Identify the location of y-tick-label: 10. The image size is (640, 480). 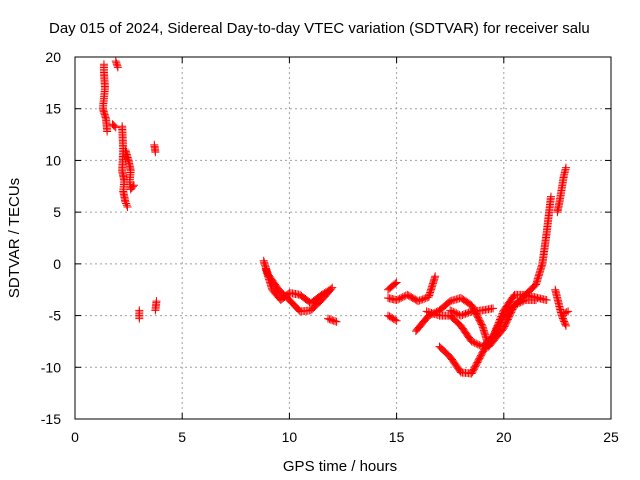
(53, 160).